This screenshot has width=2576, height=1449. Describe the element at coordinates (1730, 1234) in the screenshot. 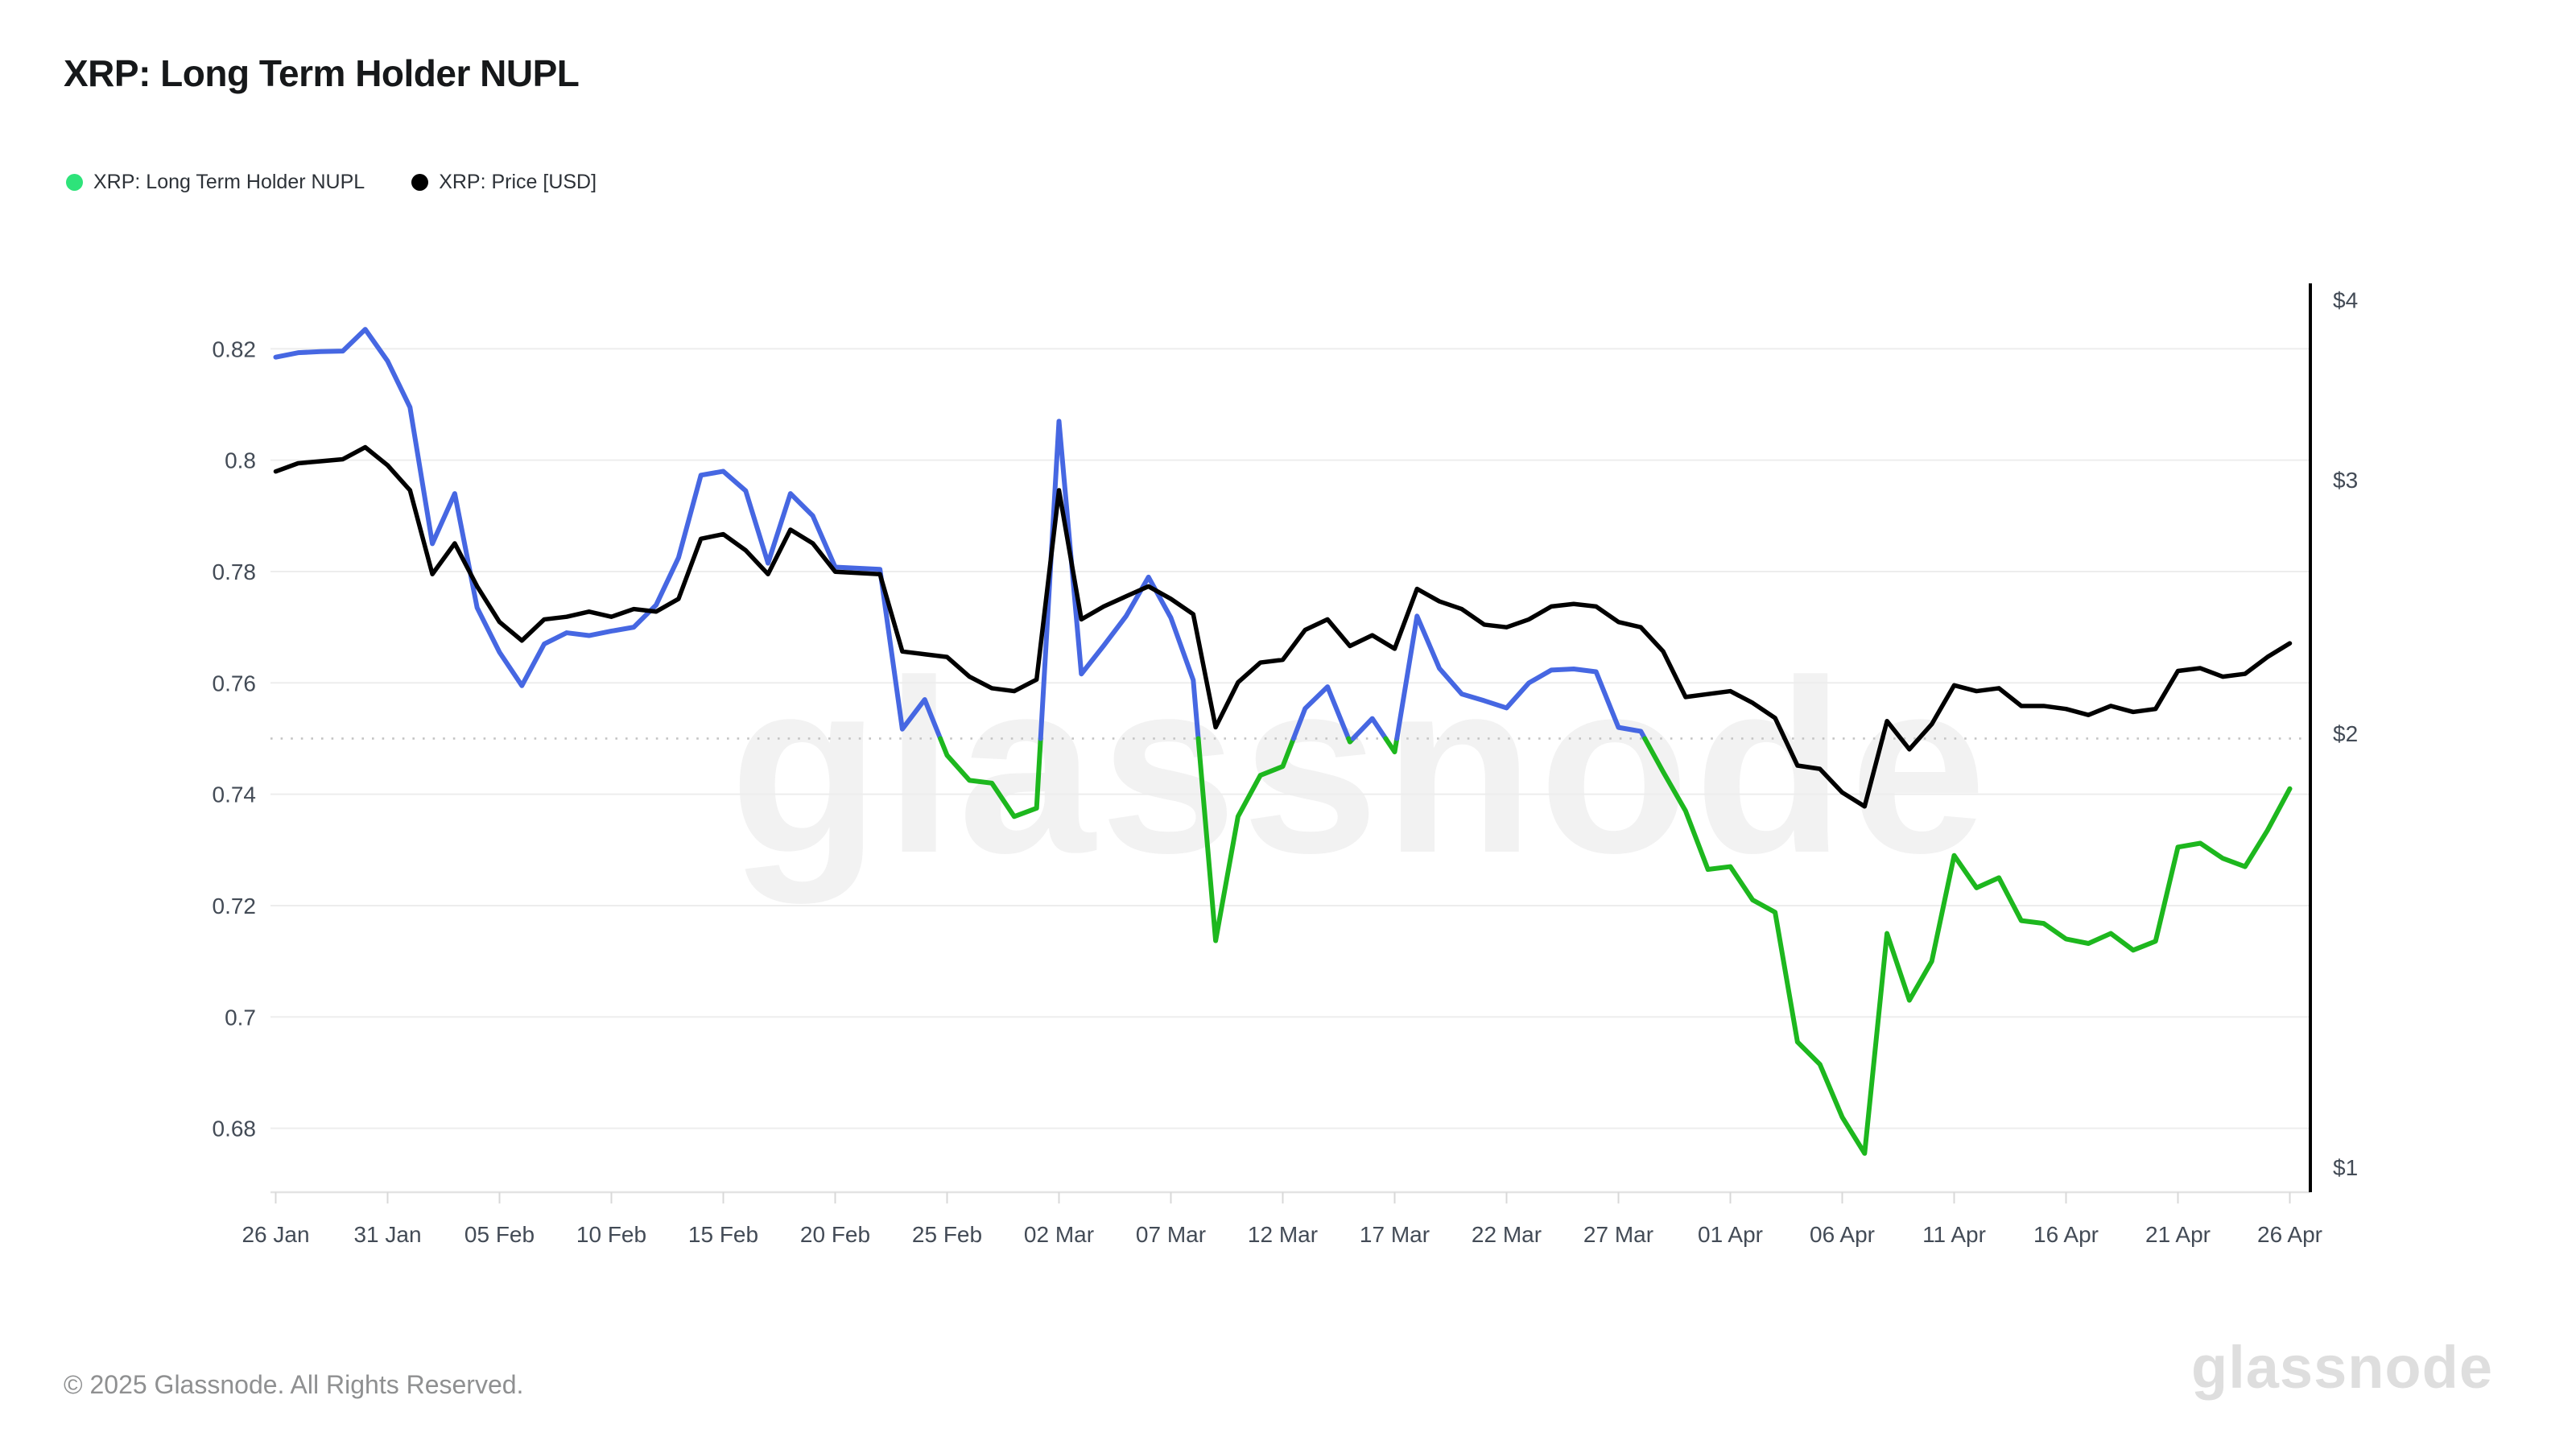

I see `x-axis-tick-label: 01 Apr` at that location.